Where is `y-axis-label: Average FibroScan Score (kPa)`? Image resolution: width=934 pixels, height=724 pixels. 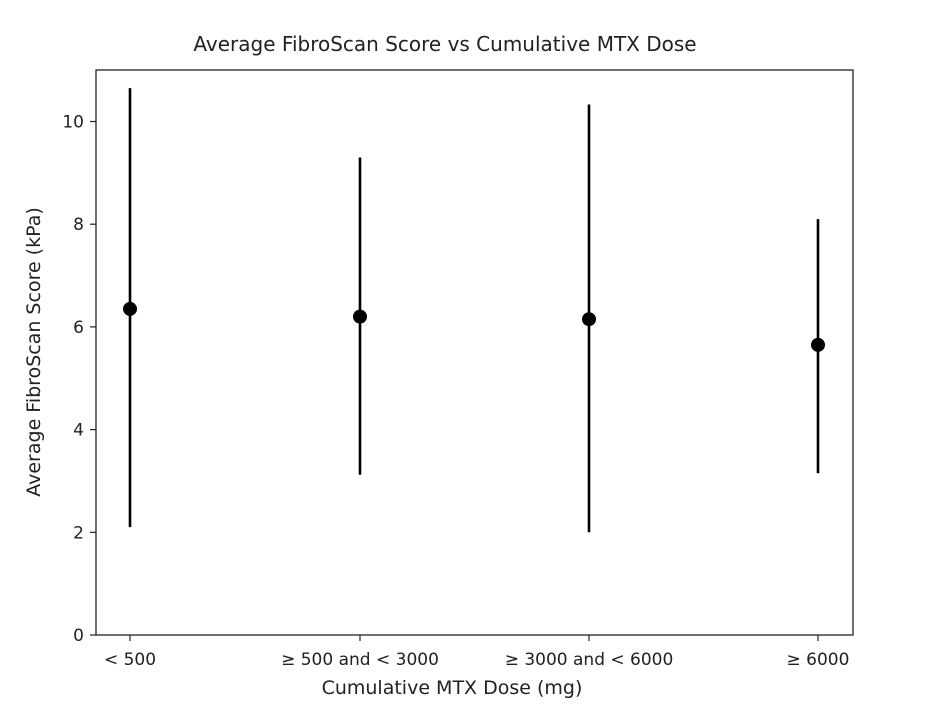
y-axis-label: Average FibroScan Score (kPa) is located at coordinates (34, 352).